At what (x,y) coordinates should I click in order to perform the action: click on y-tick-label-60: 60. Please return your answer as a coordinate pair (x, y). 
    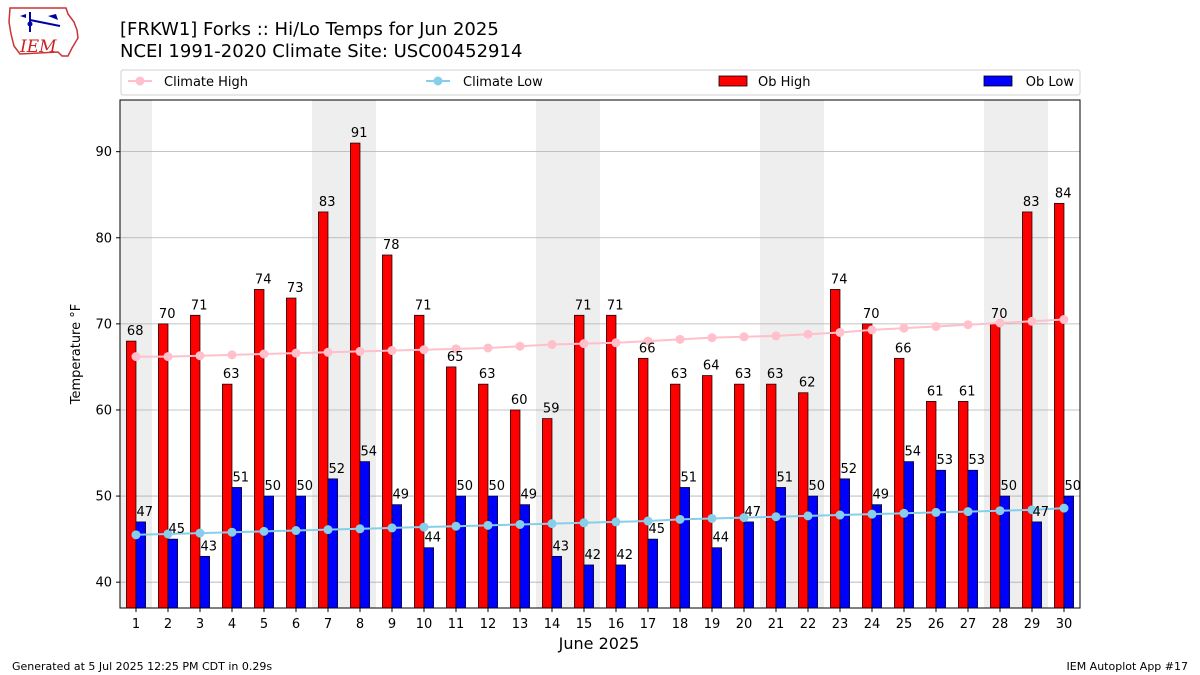
    Looking at the image, I should click on (103, 410).